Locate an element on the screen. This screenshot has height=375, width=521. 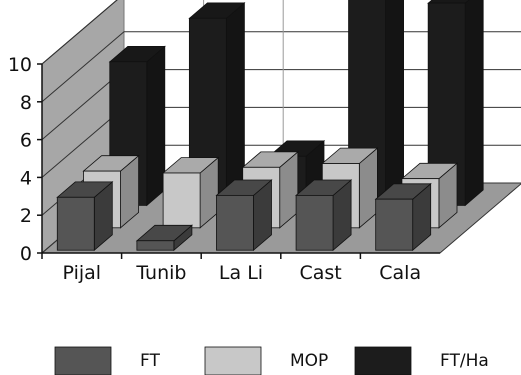
y-tick-label-1: 2 is located at coordinates (26, 216).